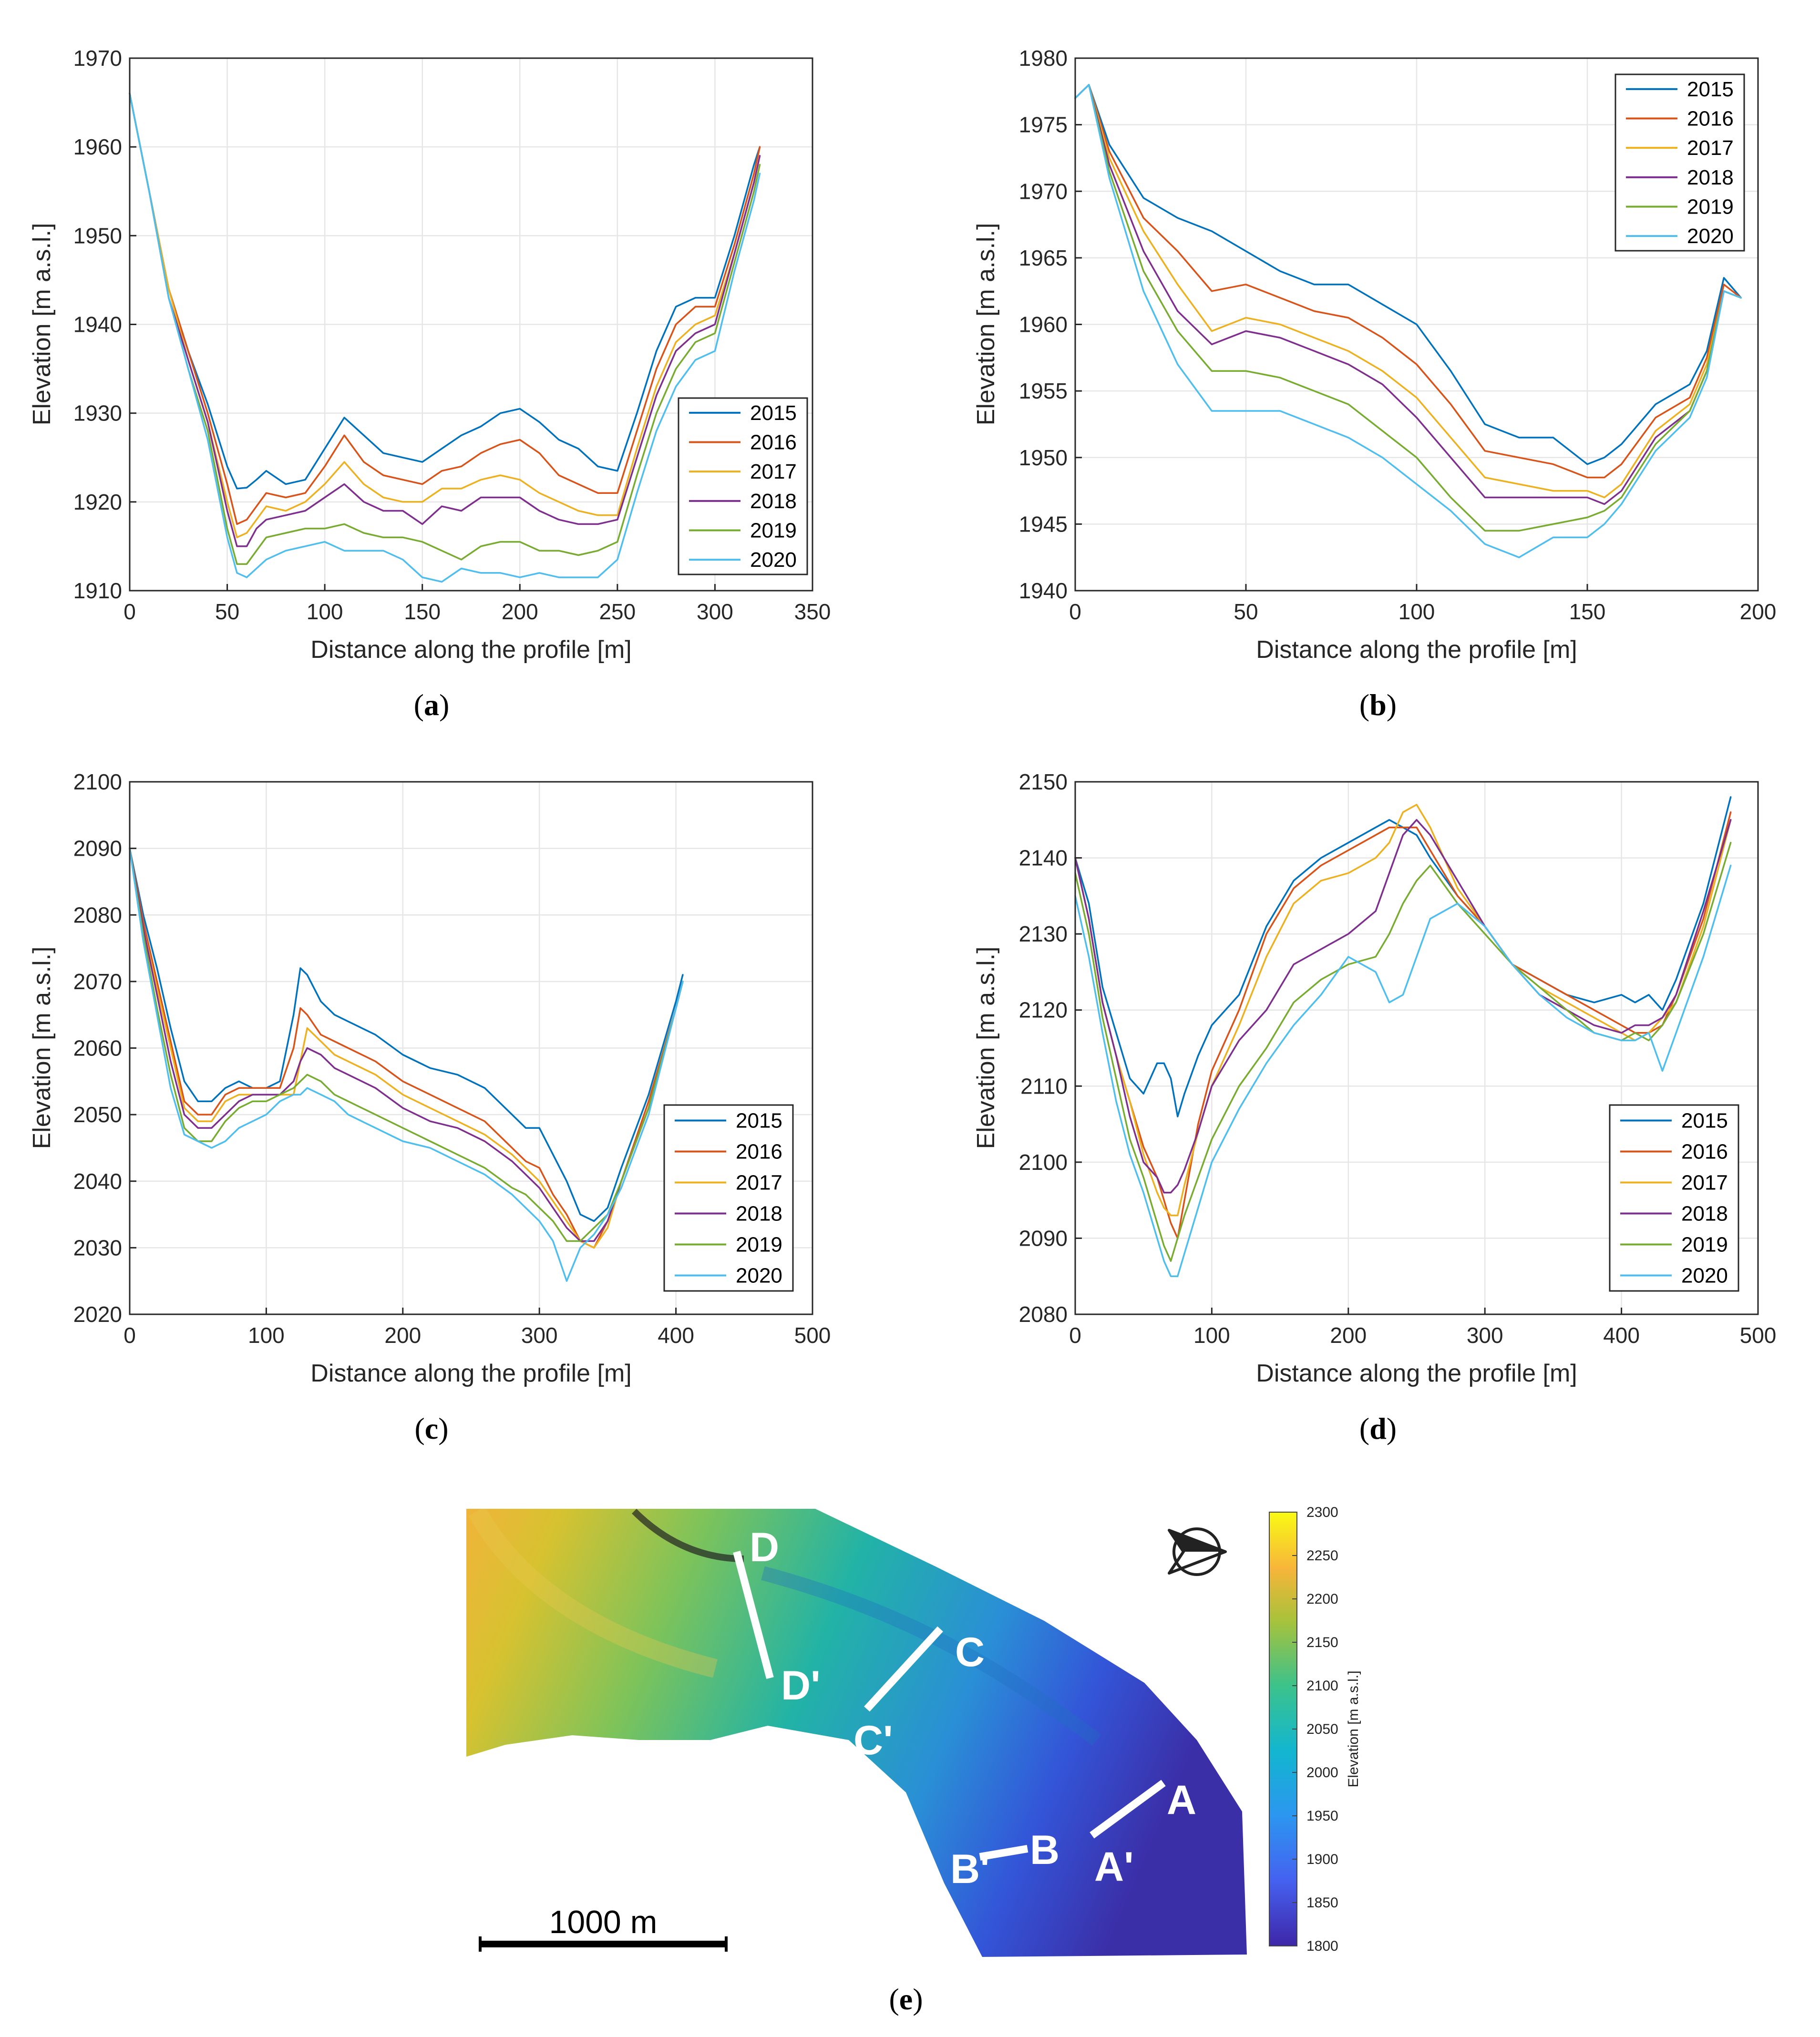 The width and height of the screenshot is (1820, 2037). Describe the element at coordinates (1043, 125) in the screenshot. I see `y-tick-label: 1975` at that location.